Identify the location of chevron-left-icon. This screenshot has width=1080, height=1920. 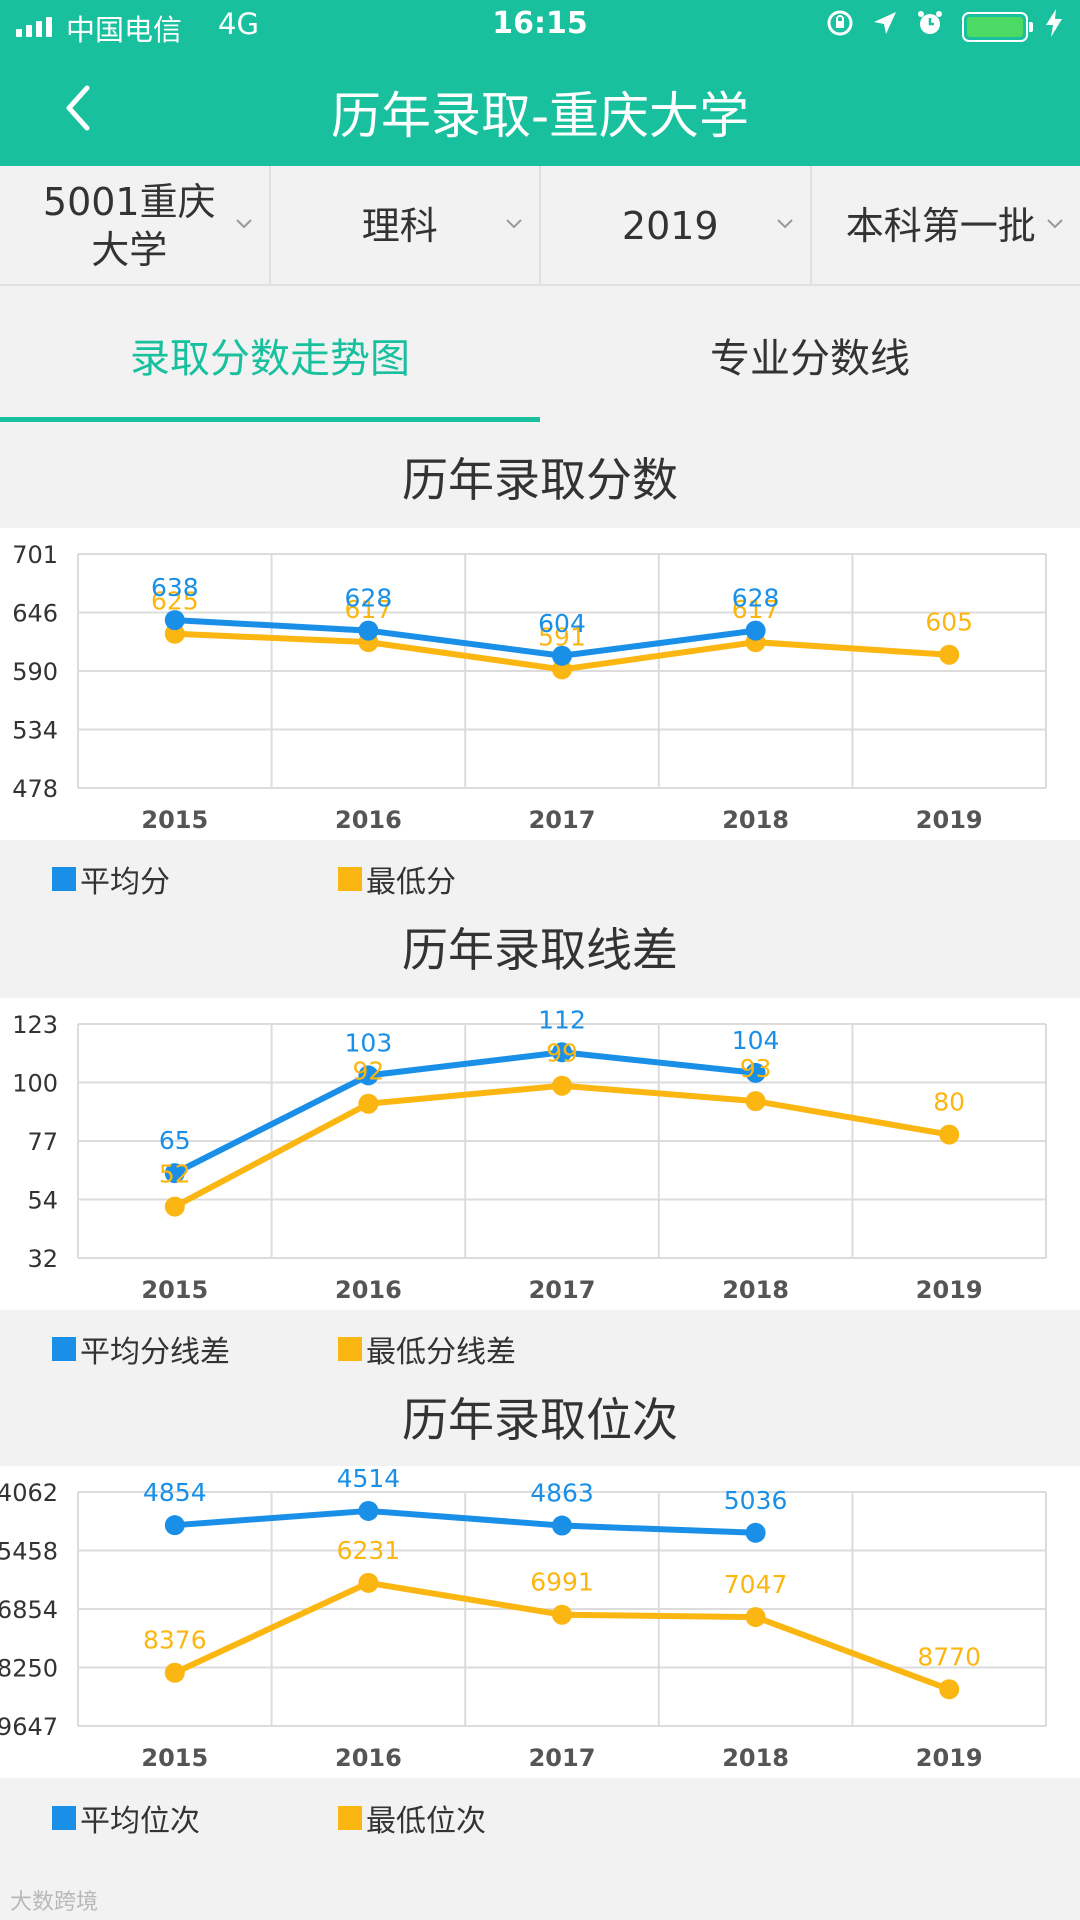
(78, 108).